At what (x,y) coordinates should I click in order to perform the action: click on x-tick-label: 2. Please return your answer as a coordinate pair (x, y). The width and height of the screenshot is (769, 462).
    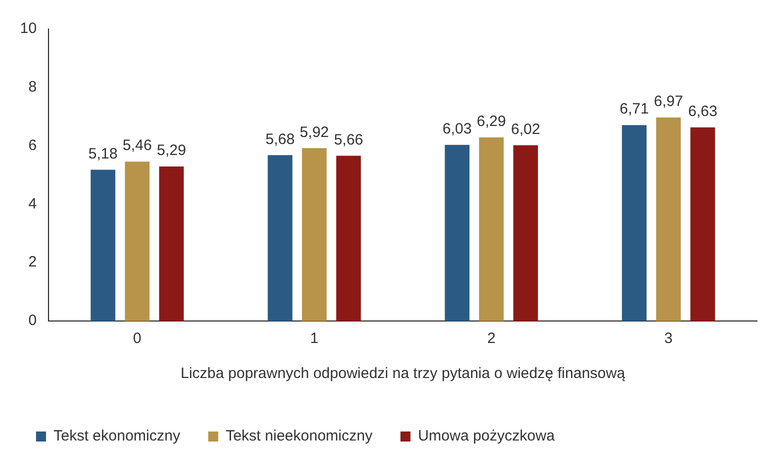
    Looking at the image, I should click on (491, 339).